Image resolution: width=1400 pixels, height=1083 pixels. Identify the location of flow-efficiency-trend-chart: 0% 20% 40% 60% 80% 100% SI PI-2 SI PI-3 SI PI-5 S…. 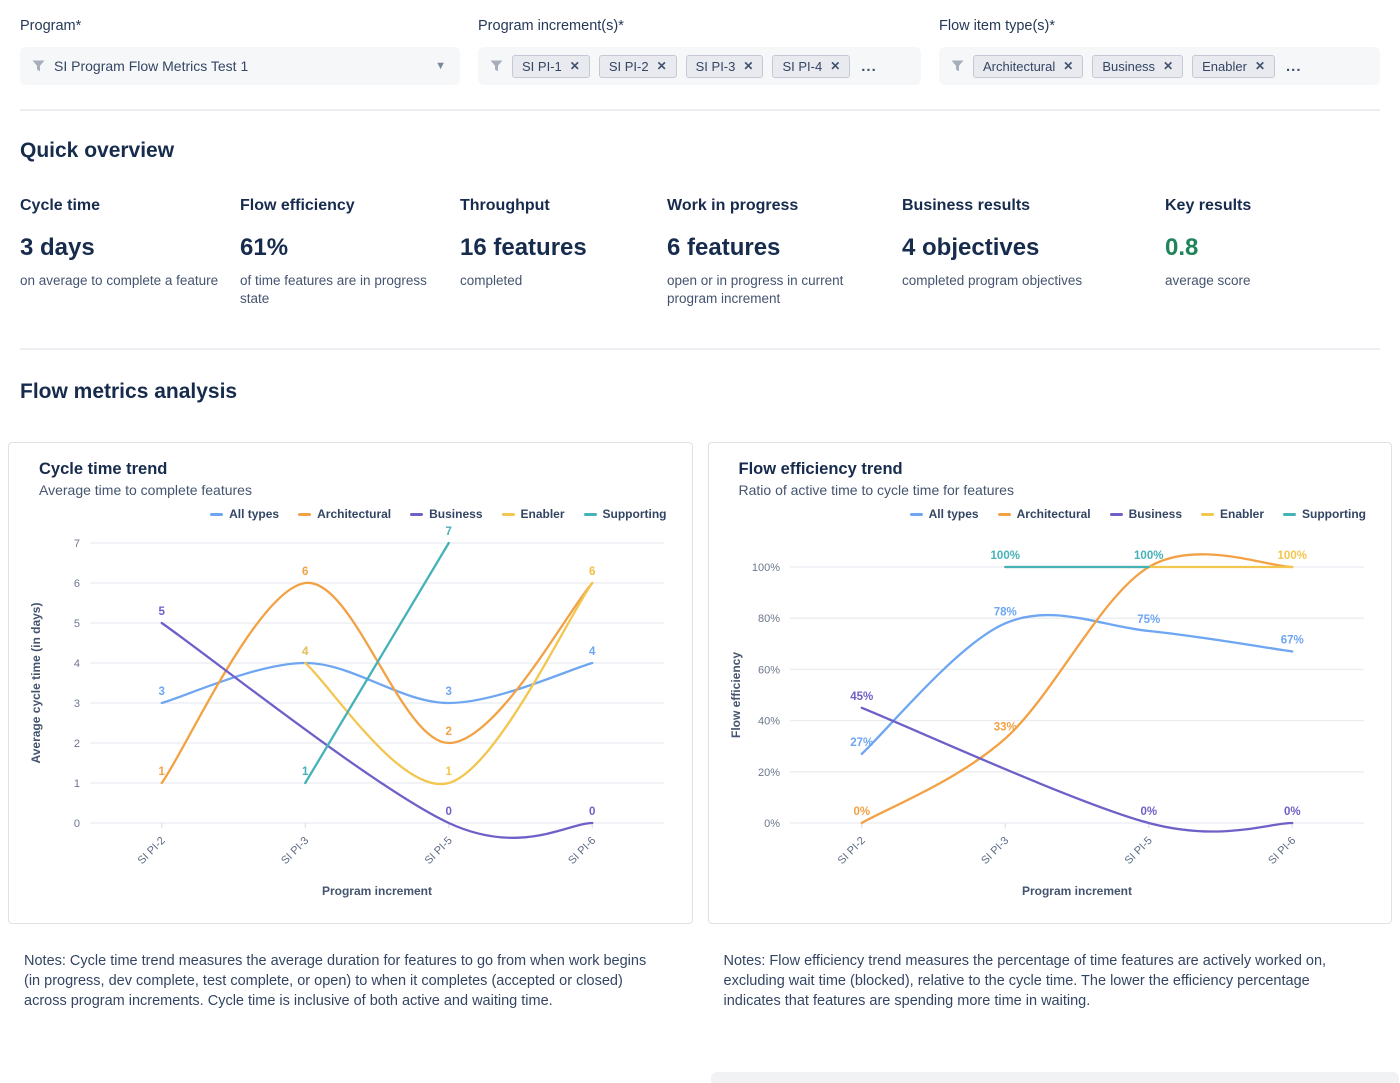
(1046, 724).